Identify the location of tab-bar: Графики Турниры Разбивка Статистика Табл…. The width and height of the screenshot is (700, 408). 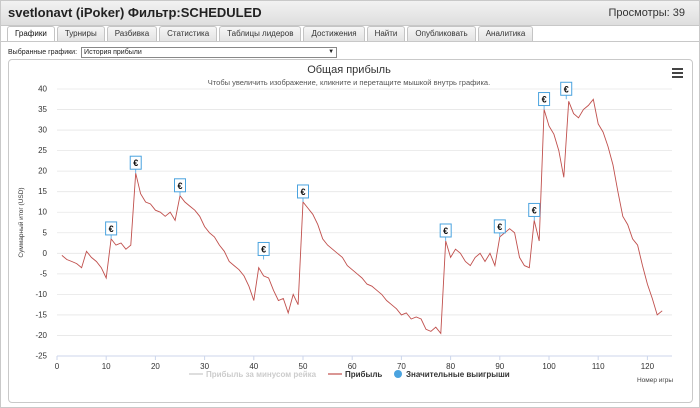
(270, 34).